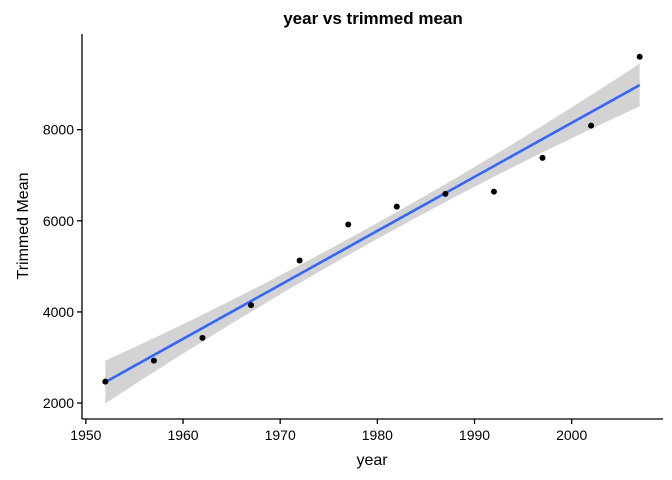  I want to click on x-tick-label: 1980, so click(377, 435).